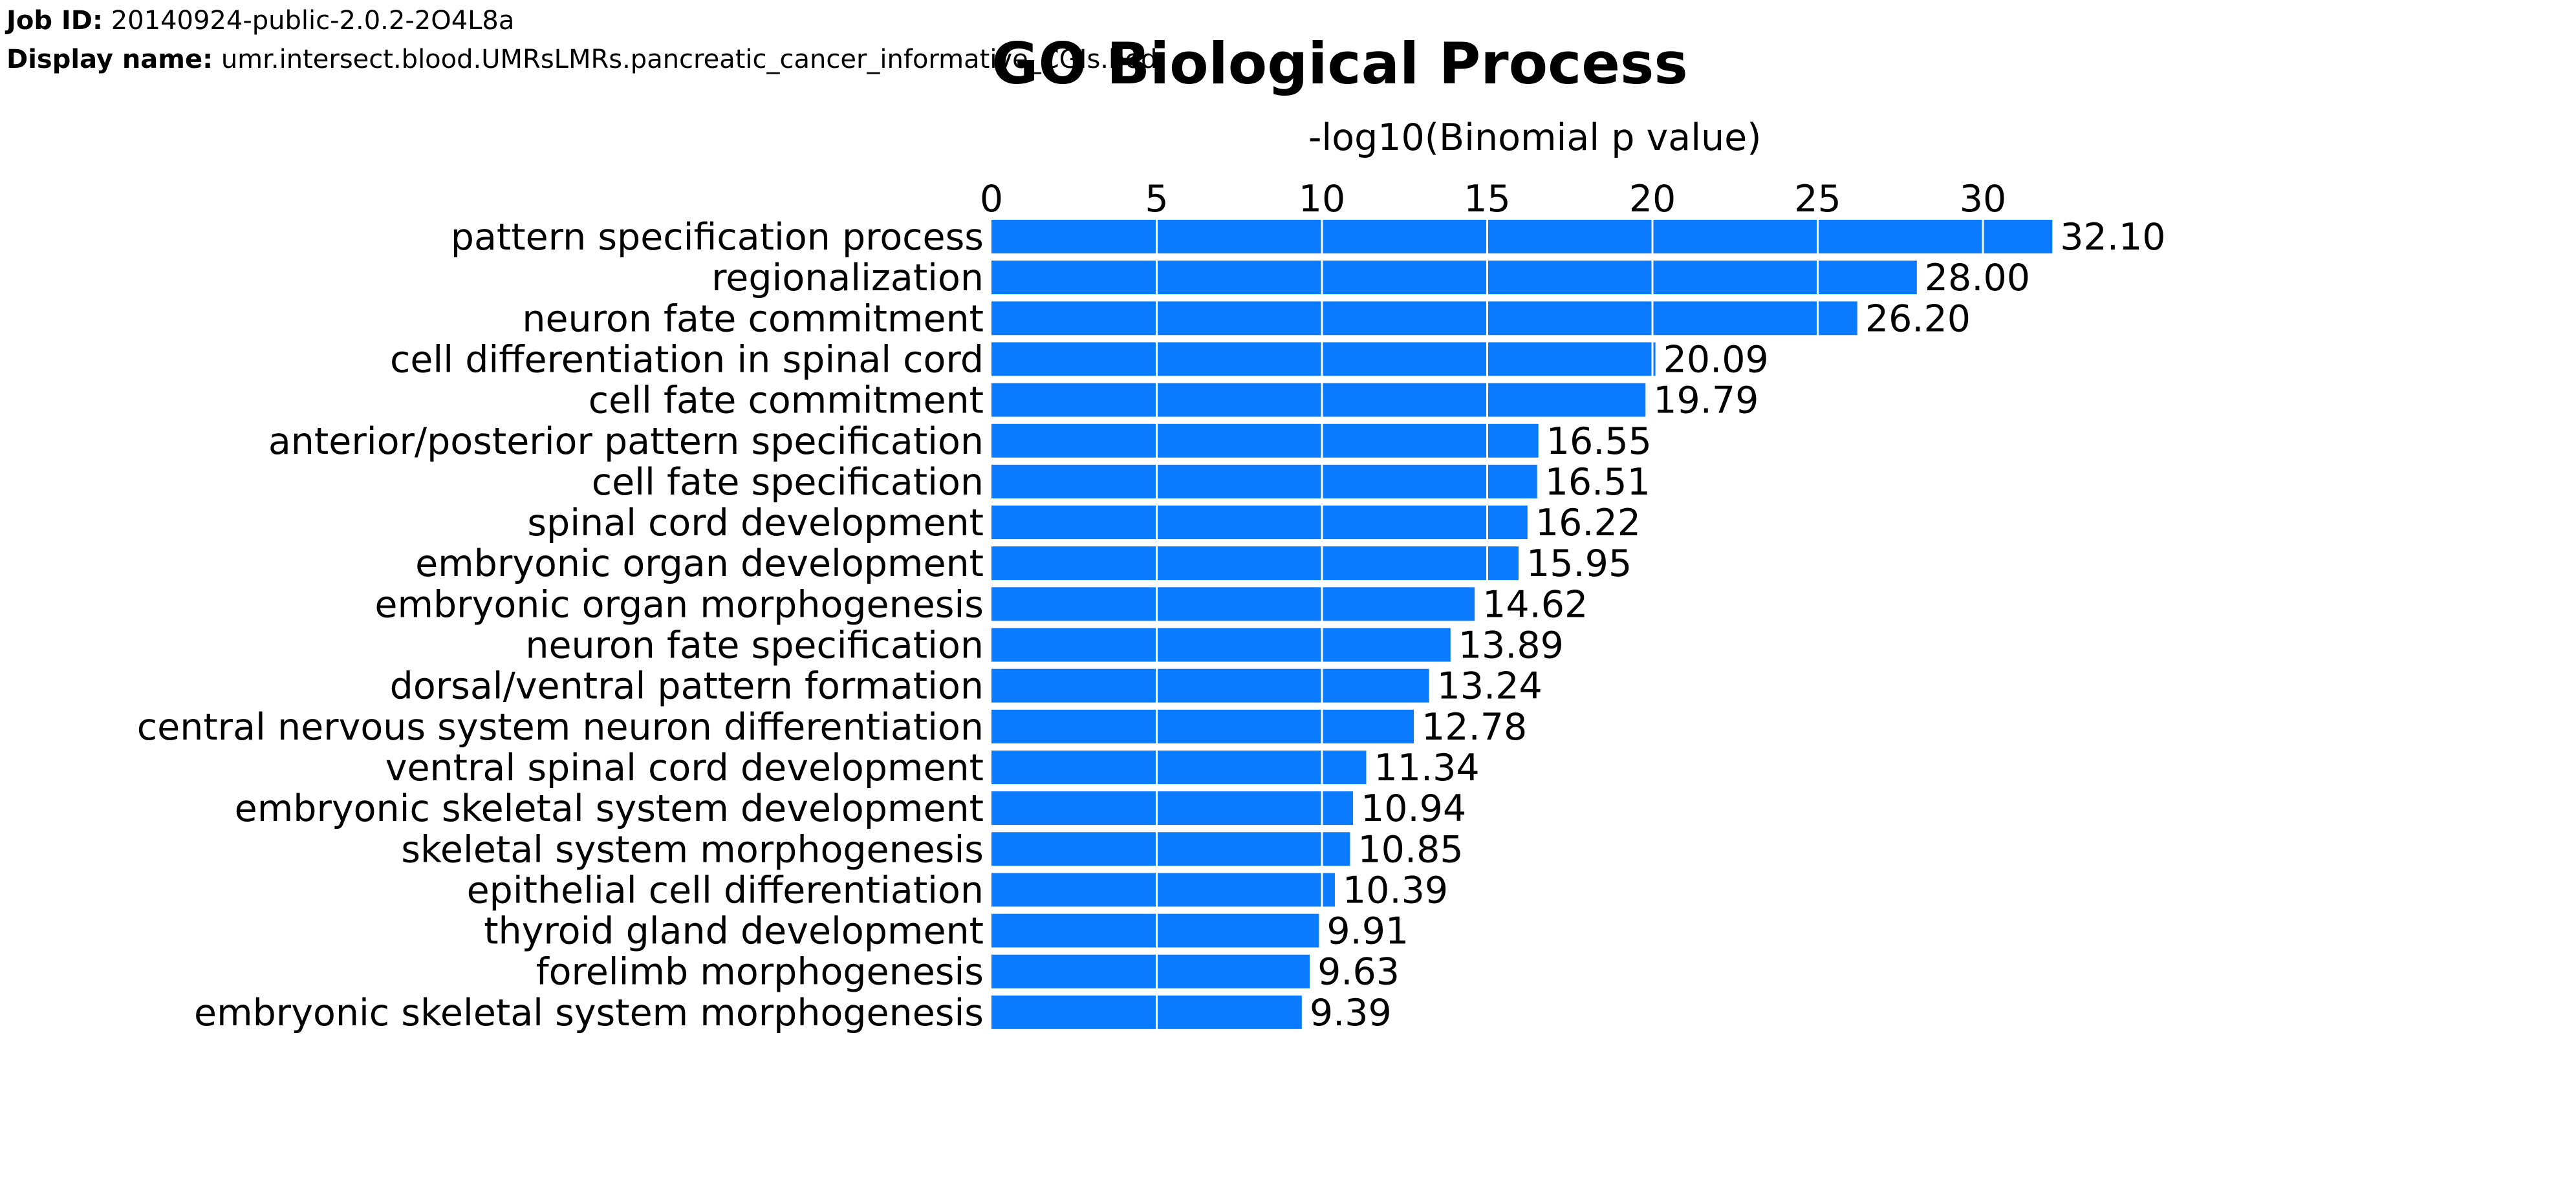  What do you see at coordinates (1475, 727) in the screenshot?
I see `value-label: 12.78` at bounding box center [1475, 727].